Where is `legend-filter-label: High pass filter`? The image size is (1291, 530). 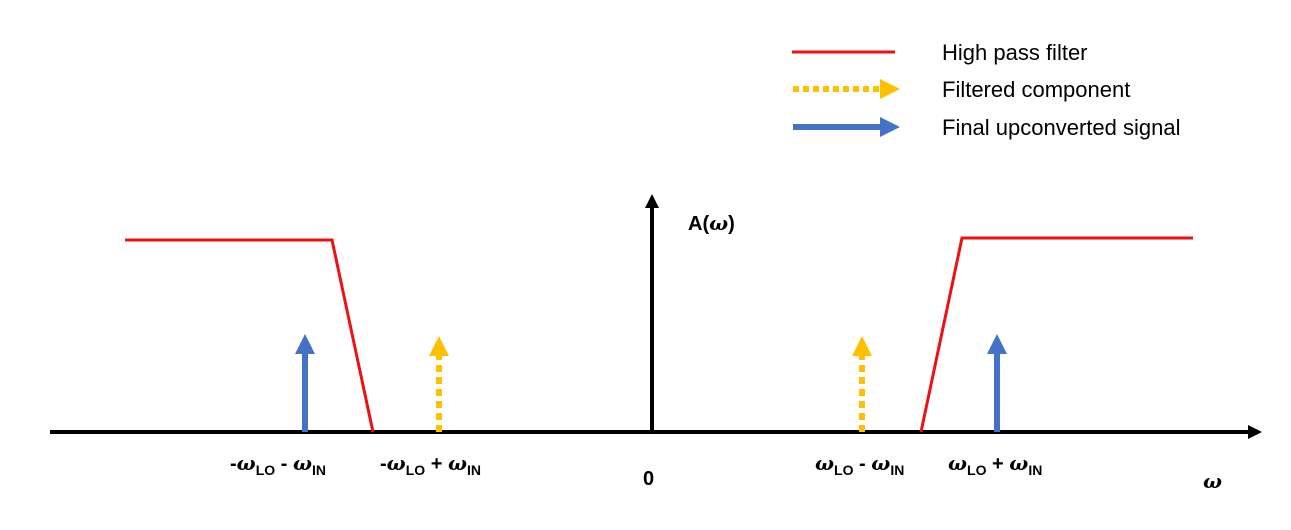
legend-filter-label: High pass filter is located at coordinates (1015, 52).